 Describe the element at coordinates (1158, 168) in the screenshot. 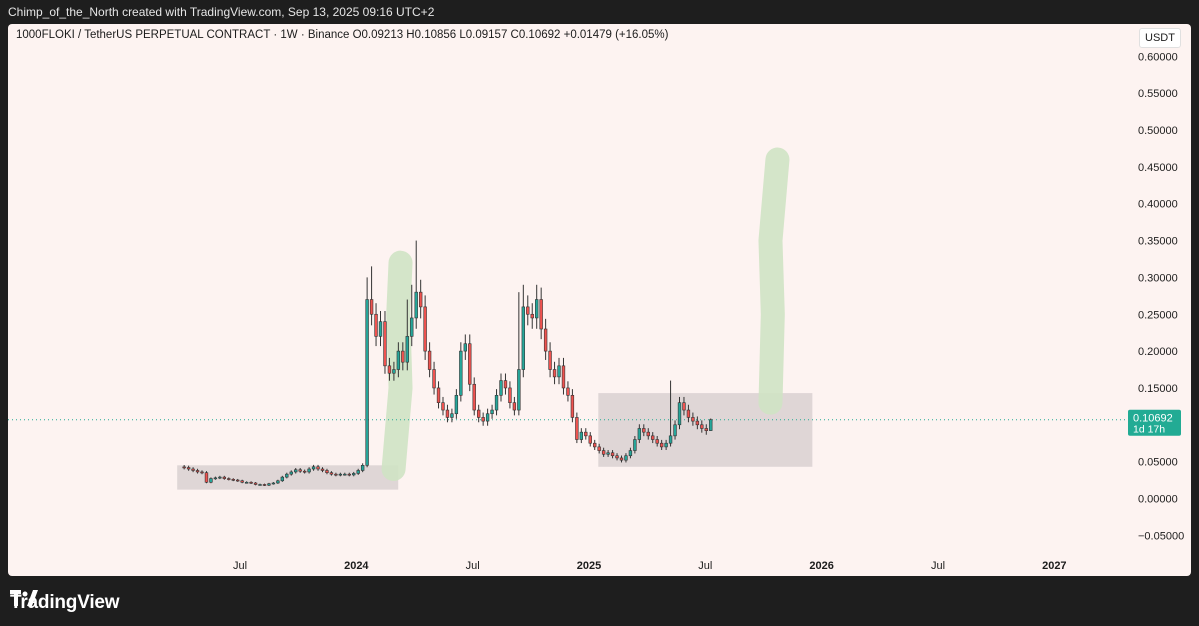

I see `price-tick-label: 0.45000` at that location.